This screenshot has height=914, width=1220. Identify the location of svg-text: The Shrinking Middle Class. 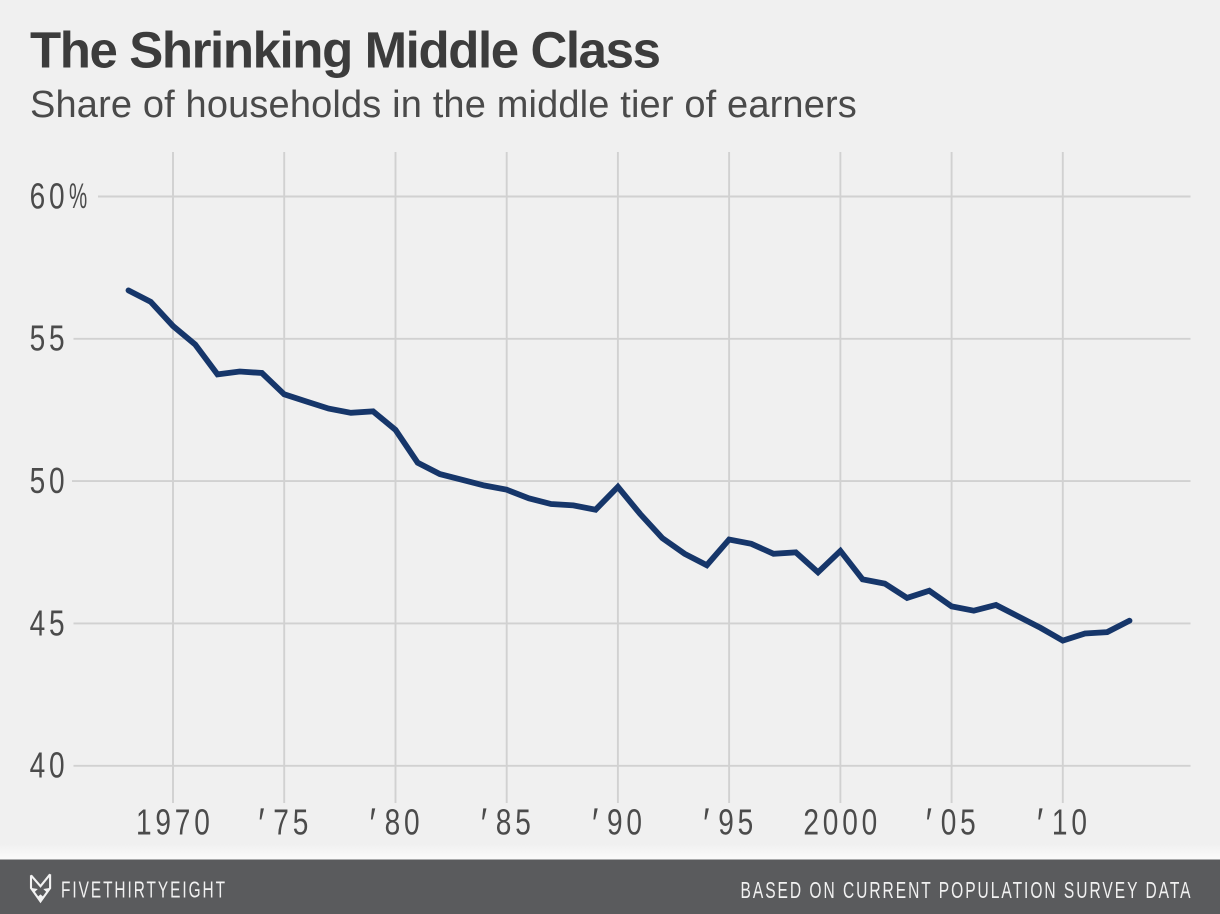
(345, 50).